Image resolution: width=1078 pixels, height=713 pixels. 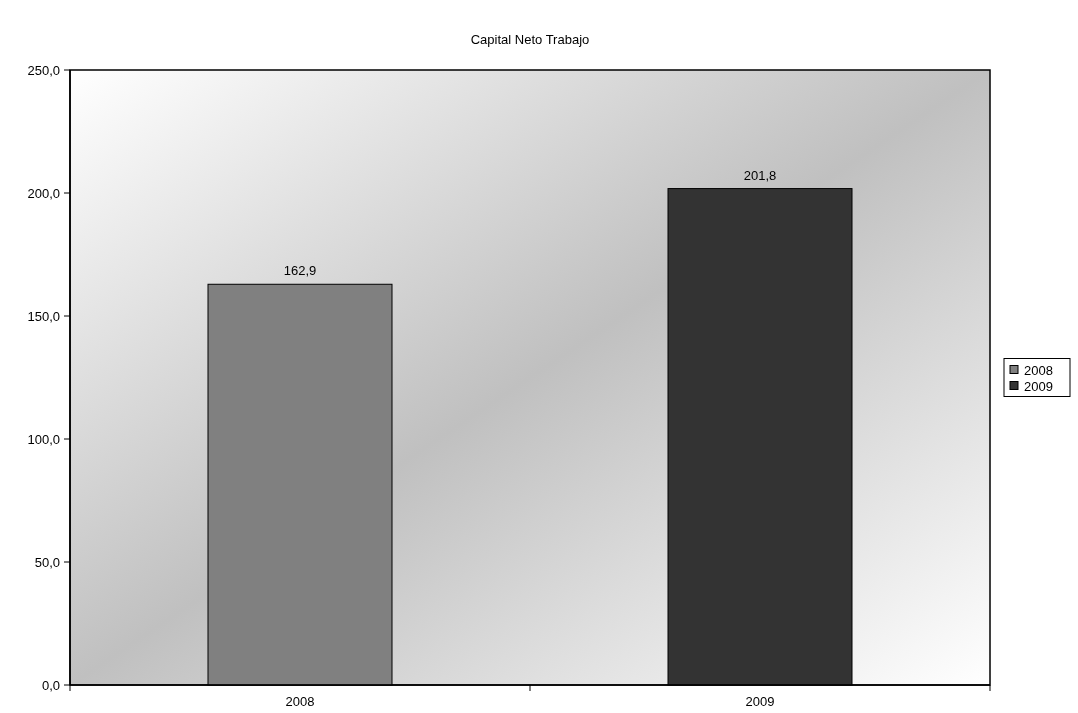 What do you see at coordinates (43, 316) in the screenshot?
I see `y-tick-label: 150,0` at bounding box center [43, 316].